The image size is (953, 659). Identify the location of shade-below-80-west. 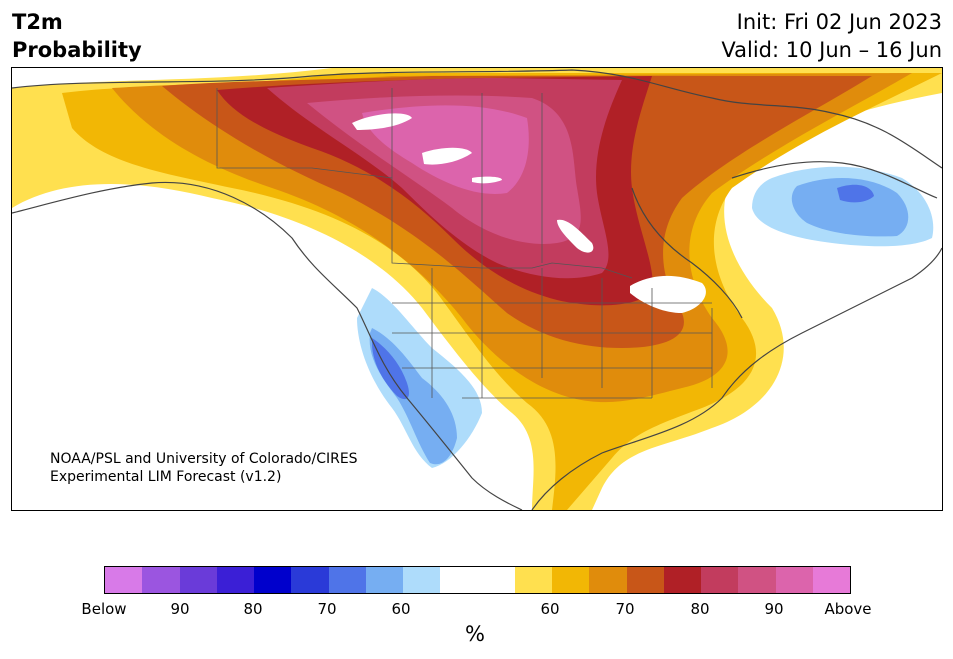
(390, 369).